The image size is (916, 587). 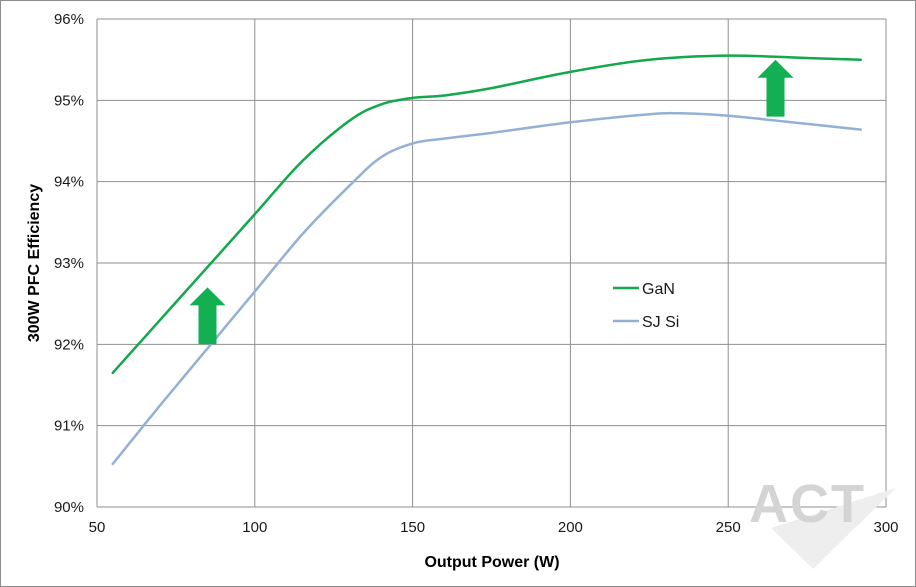 What do you see at coordinates (494, 527) in the screenshot?
I see `x-tick-labels: 50 100 150 200 250 300` at bounding box center [494, 527].